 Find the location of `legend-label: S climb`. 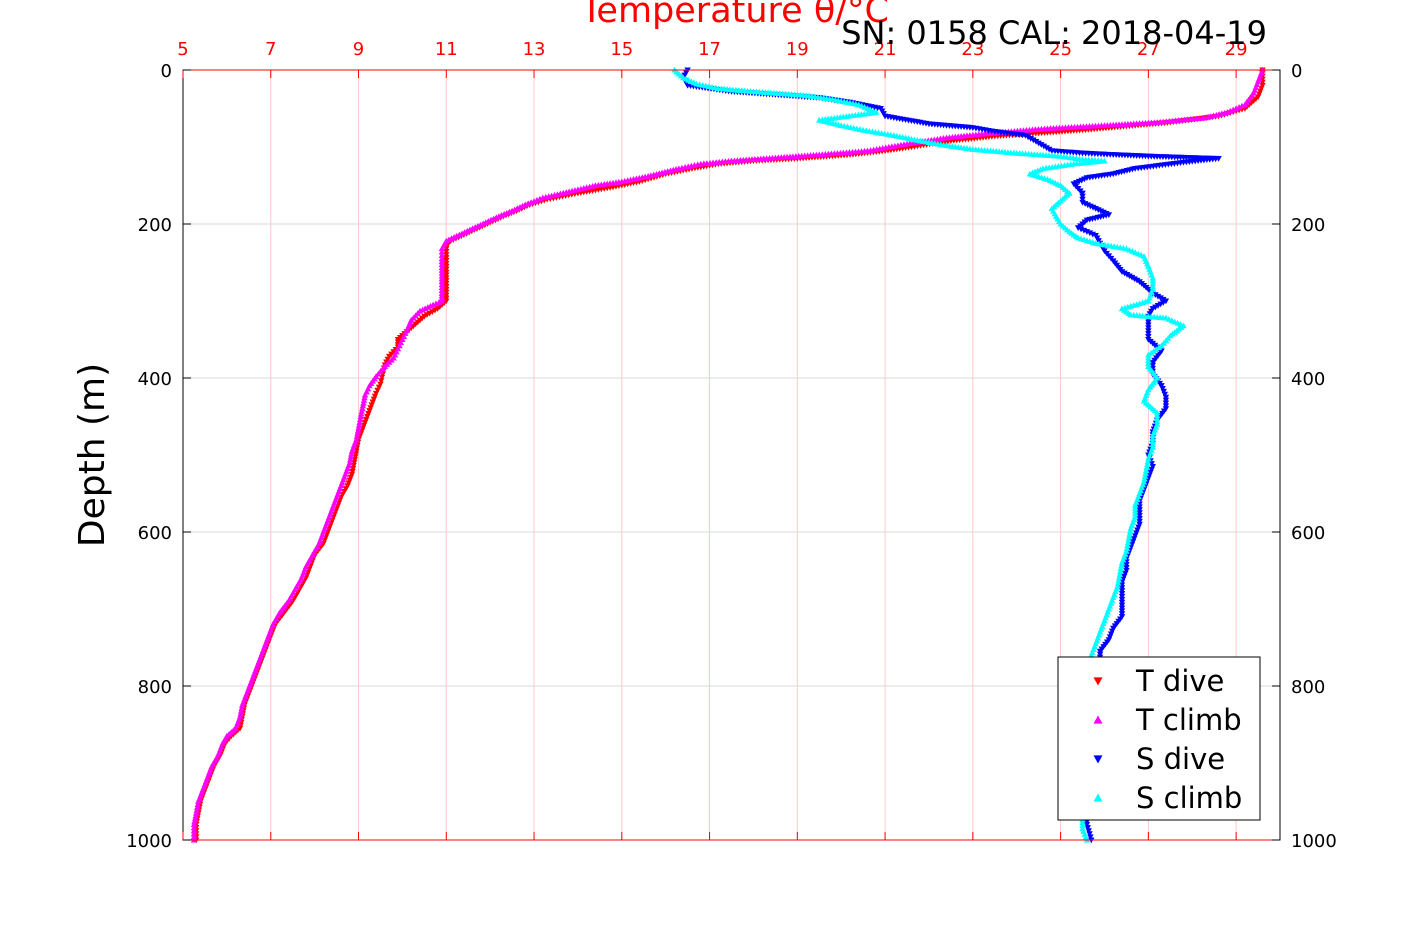

legend-label: S climb is located at coordinates (1189, 798).